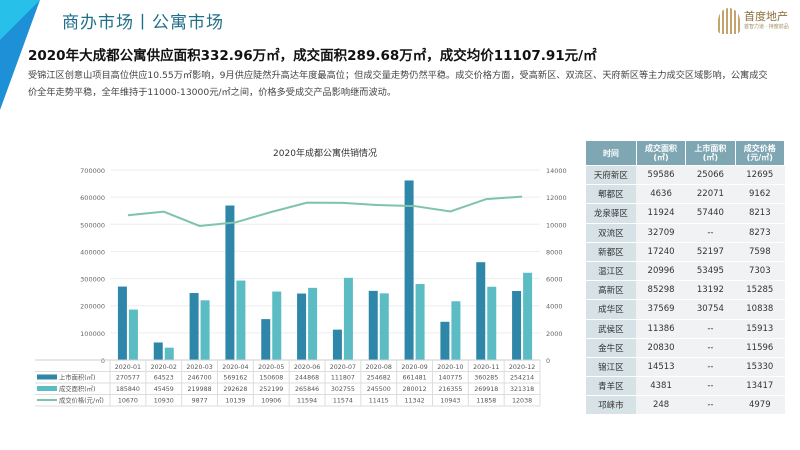 The height and width of the screenshot is (450, 800). What do you see at coordinates (710, 271) in the screenshot?
I see `table-cell: 53495` at bounding box center [710, 271].